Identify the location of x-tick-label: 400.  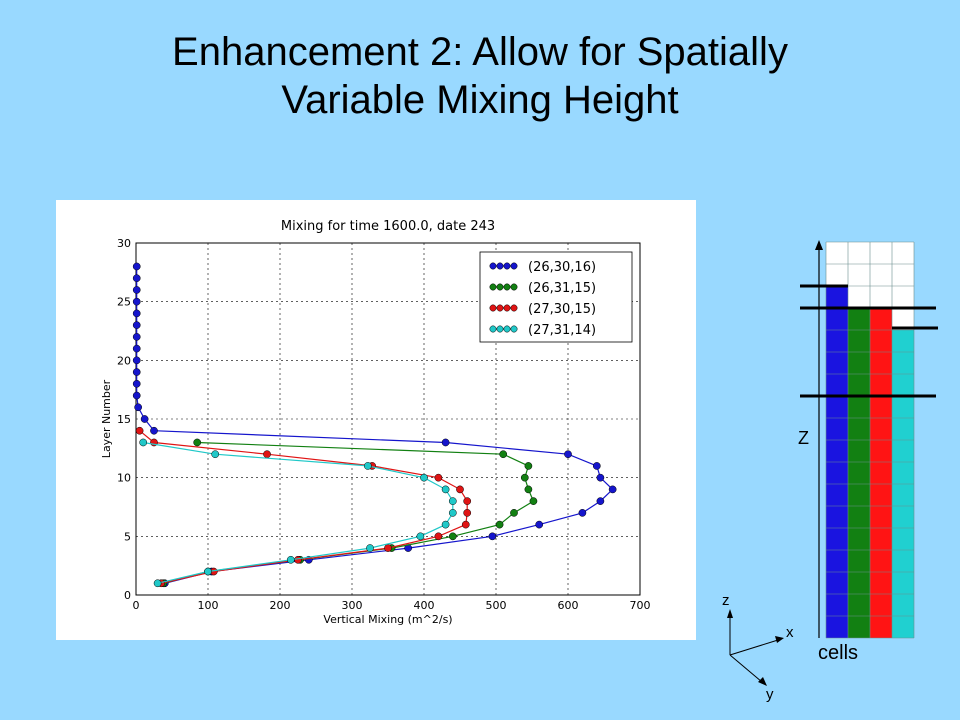
(424, 605).